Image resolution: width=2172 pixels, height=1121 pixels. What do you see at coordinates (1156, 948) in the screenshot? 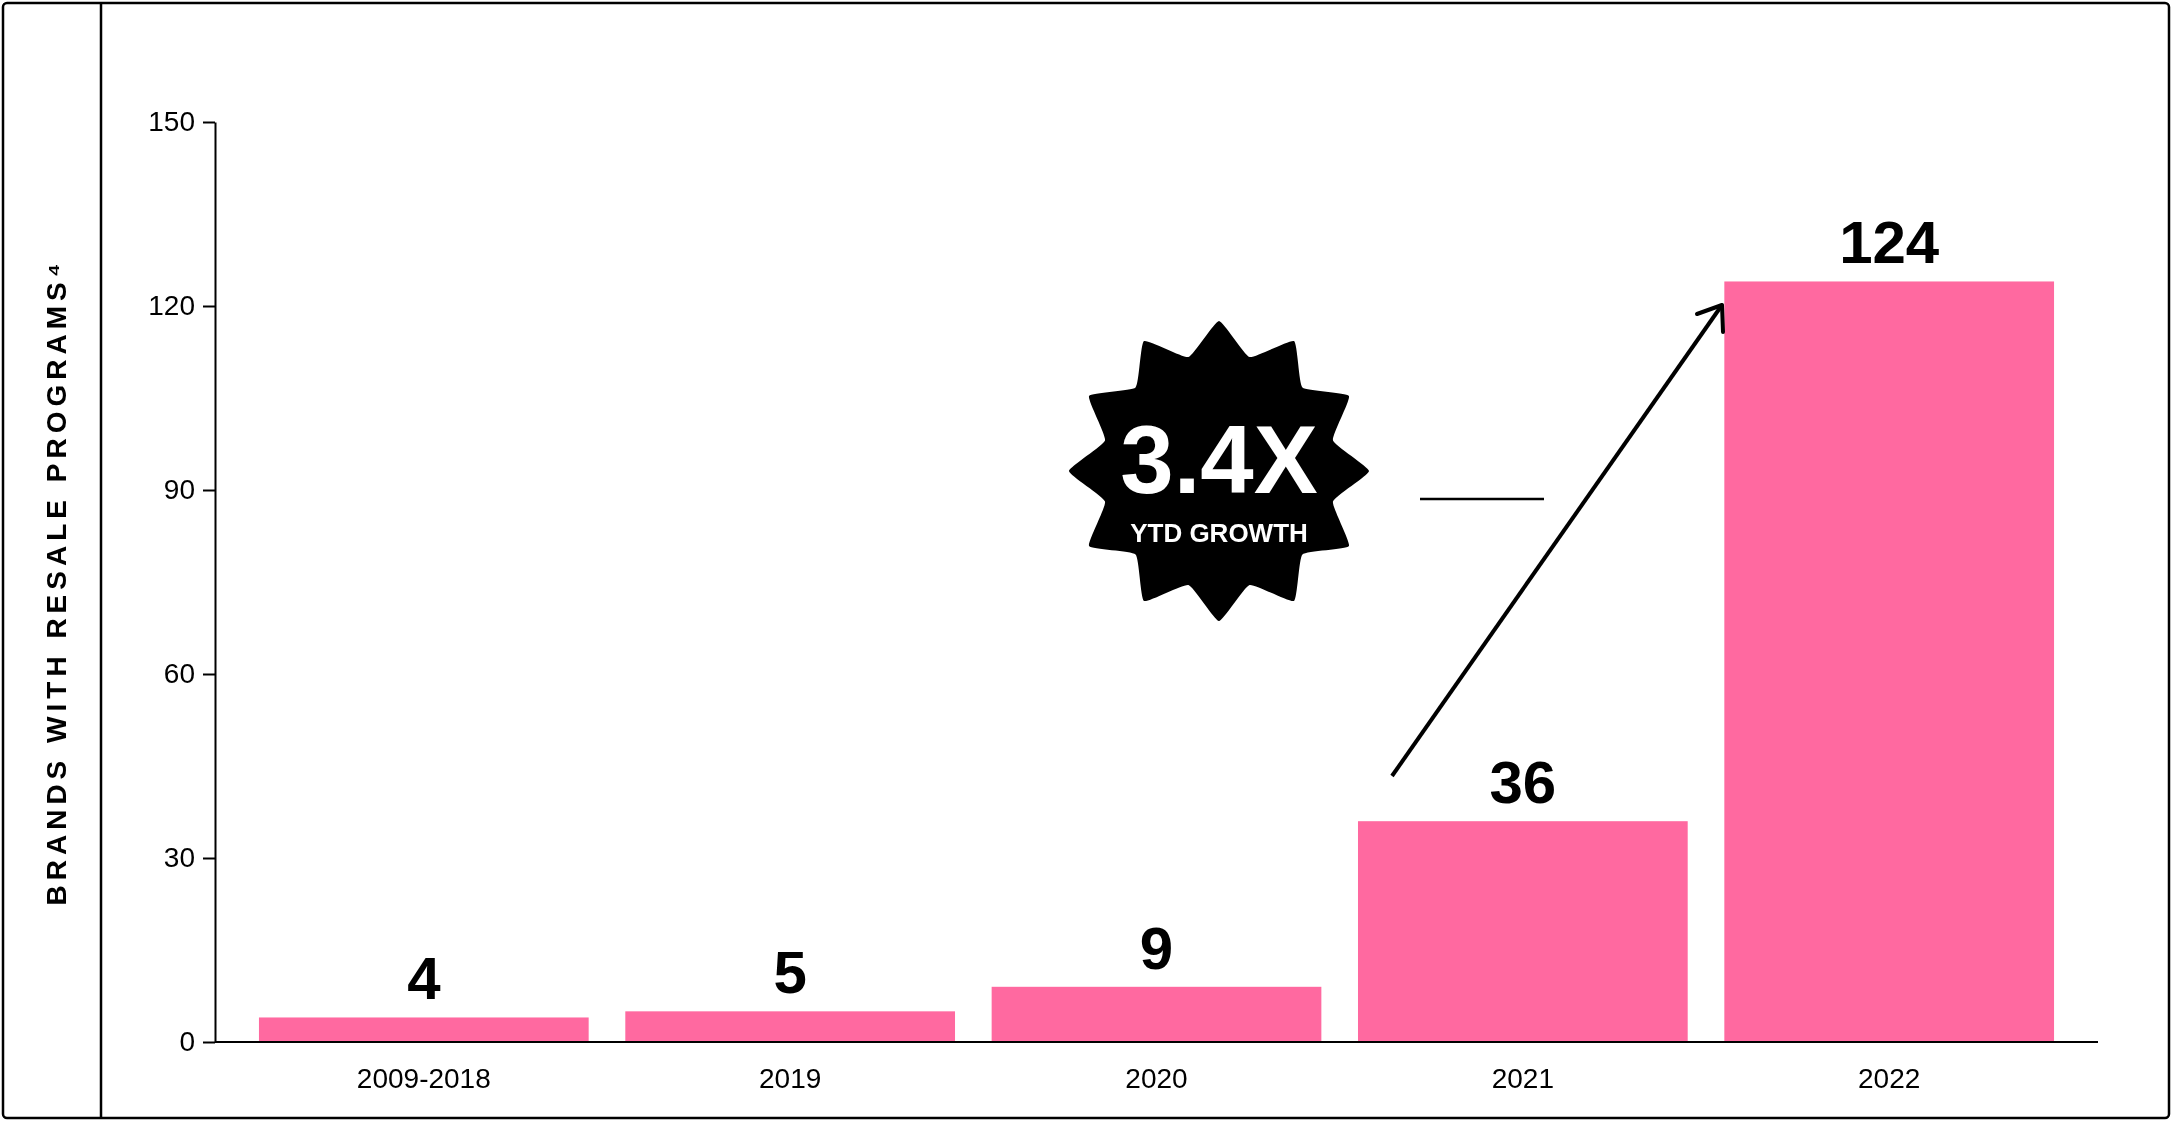
I see `data-label: 9` at bounding box center [1156, 948].